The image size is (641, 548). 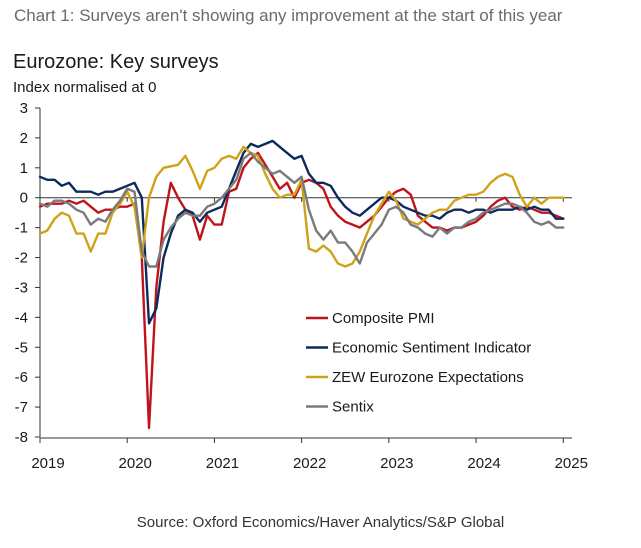 What do you see at coordinates (28, 273) in the screenshot?
I see `y-axis: 3 2 1 0 -1 -2 -3 -4 -5 -6 -7 -8` at bounding box center [28, 273].